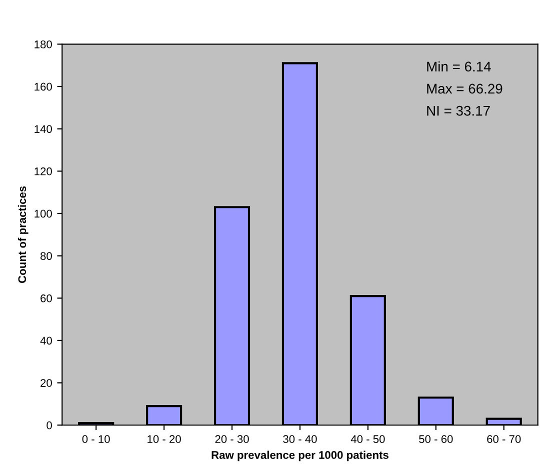 This screenshot has height=475, width=540. Describe the element at coordinates (464, 89) in the screenshot. I see `annotation: Max = 66.29` at that location.